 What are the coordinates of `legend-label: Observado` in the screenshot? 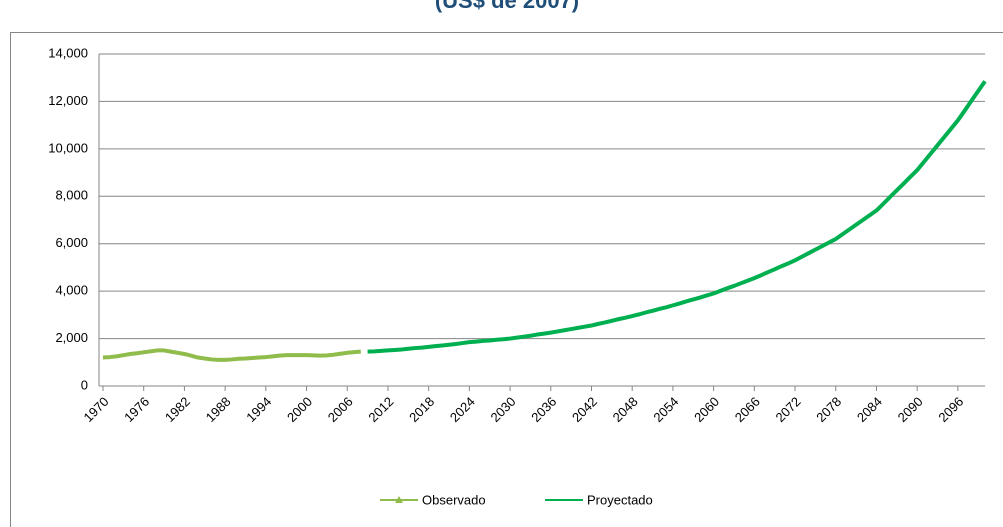 It's located at (454, 499).